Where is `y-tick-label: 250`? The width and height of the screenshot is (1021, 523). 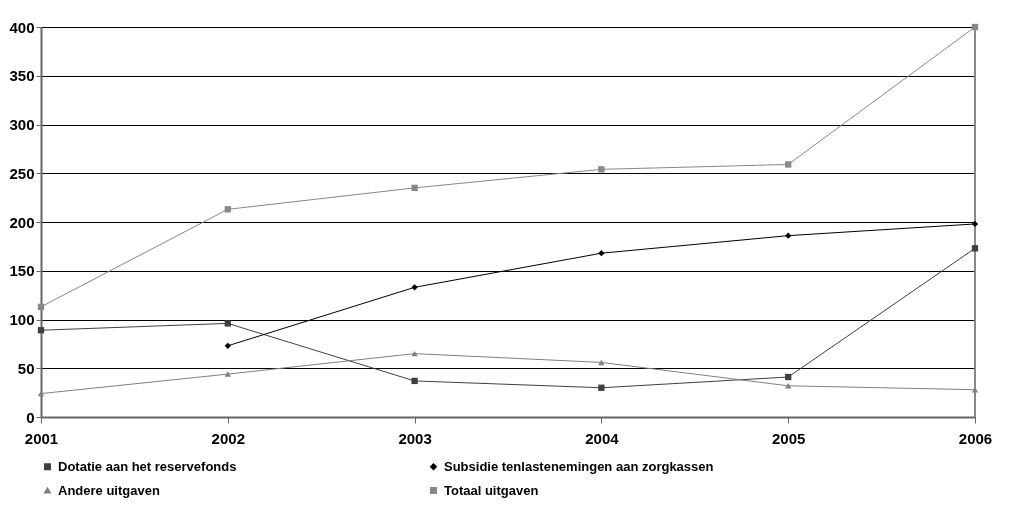 y-tick-label: 250 is located at coordinates (22, 173).